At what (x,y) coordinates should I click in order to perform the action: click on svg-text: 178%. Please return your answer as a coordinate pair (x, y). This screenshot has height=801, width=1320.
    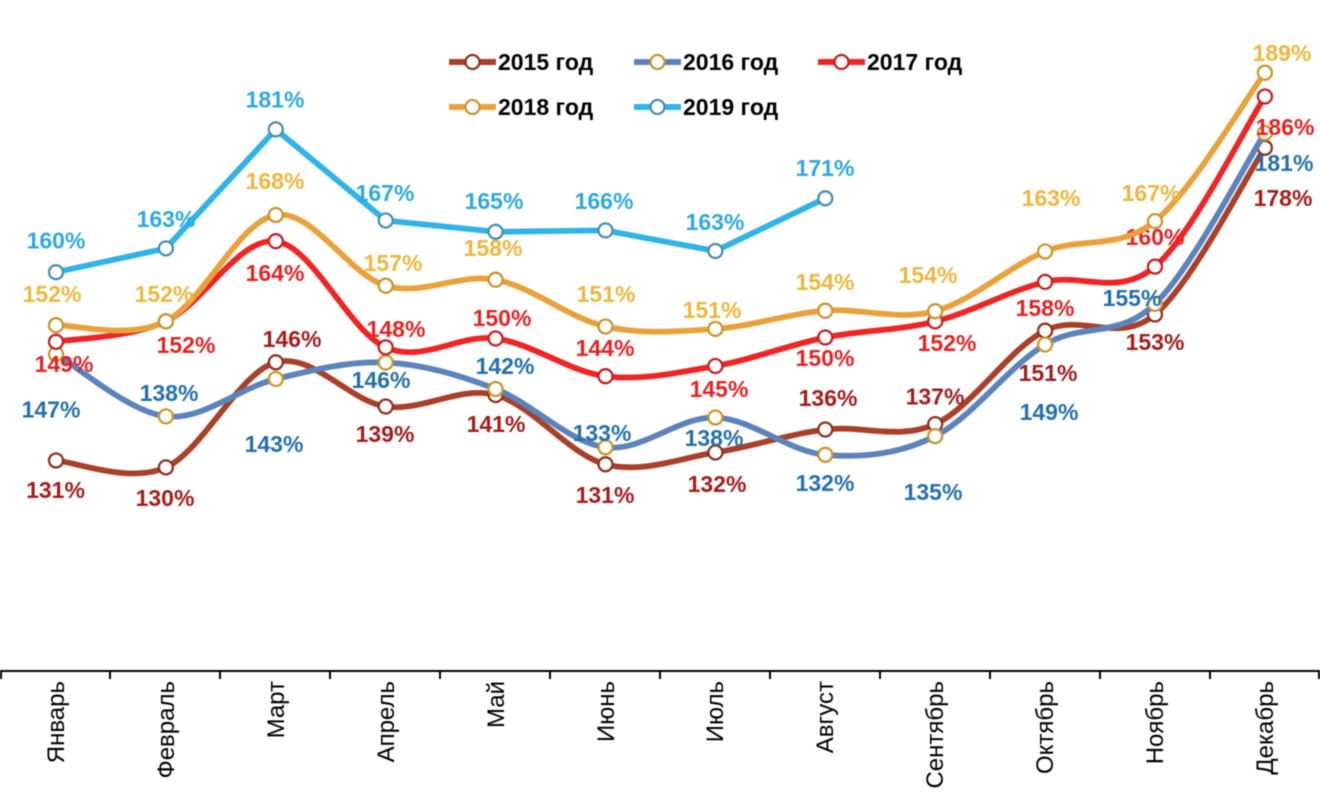
    Looking at the image, I should click on (1283, 198).